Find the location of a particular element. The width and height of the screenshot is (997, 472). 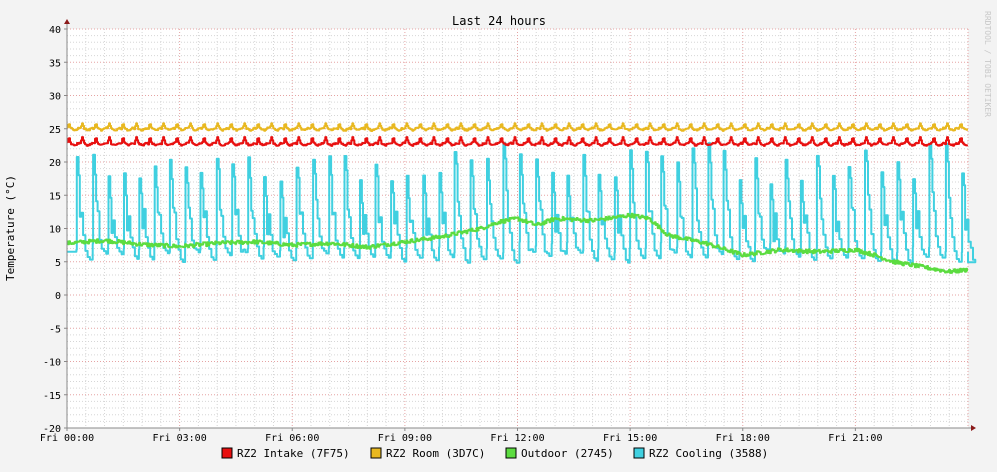

y-tick-label: 10 is located at coordinates (55, 230).